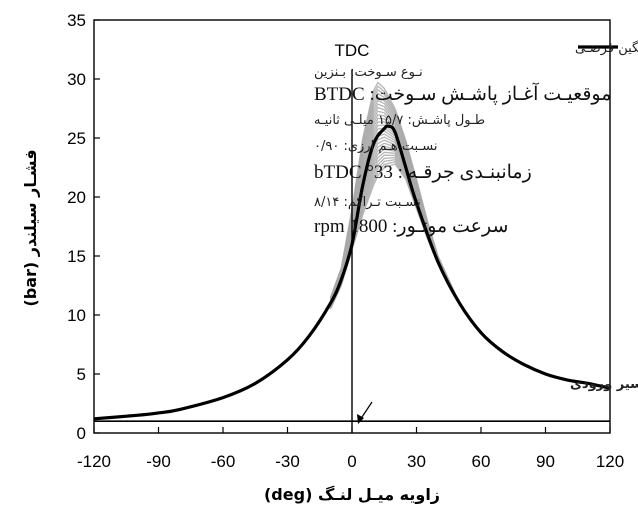 This screenshot has height=507, width=638. Describe the element at coordinates (76, 79) in the screenshot. I see `y-tick-label: 30` at that location.